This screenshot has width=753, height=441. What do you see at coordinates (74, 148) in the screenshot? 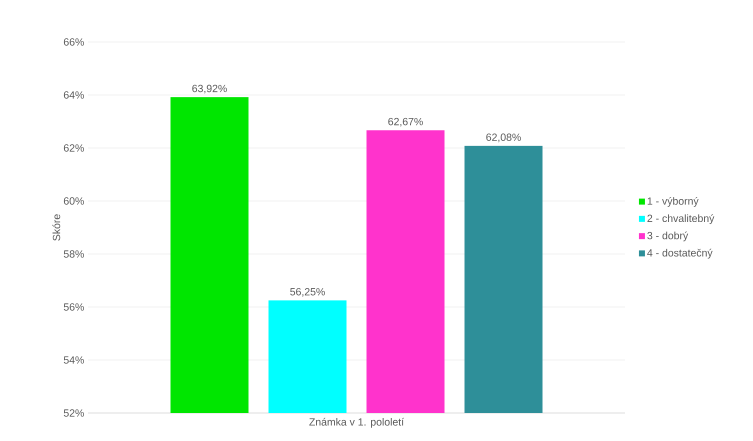
I see `y-tick-label: 62%` at bounding box center [74, 148].